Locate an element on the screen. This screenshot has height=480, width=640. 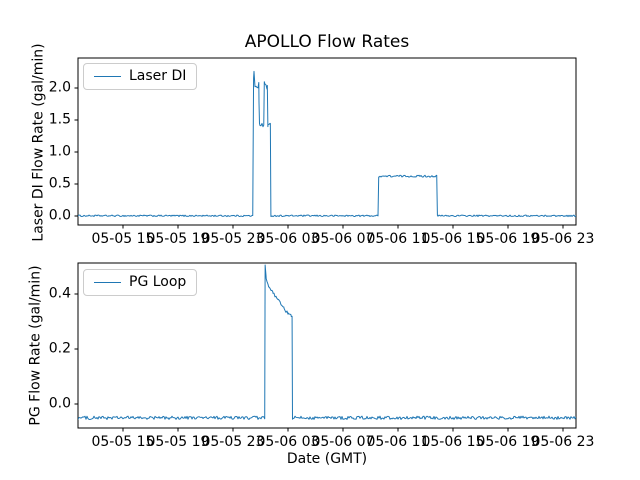
y-tick-label: 0.4 is located at coordinates (59, 293).